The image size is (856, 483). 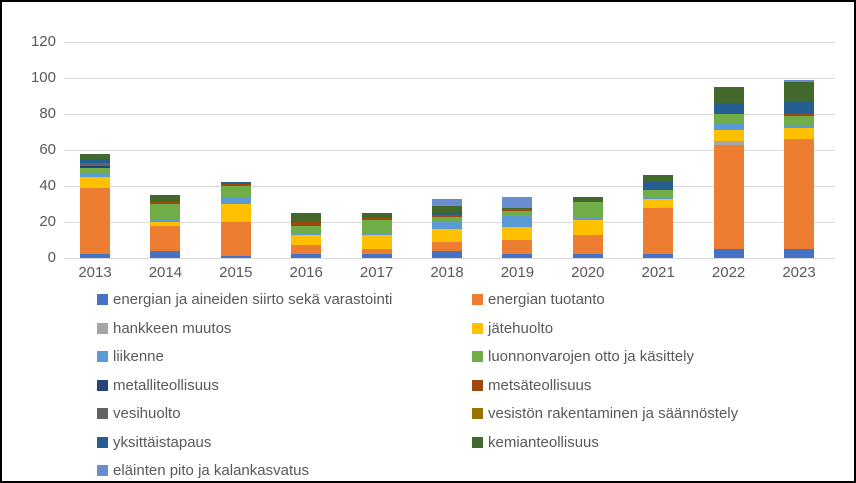 What do you see at coordinates (546, 299) in the screenshot?
I see `legend-label: energian tuotanto` at bounding box center [546, 299].